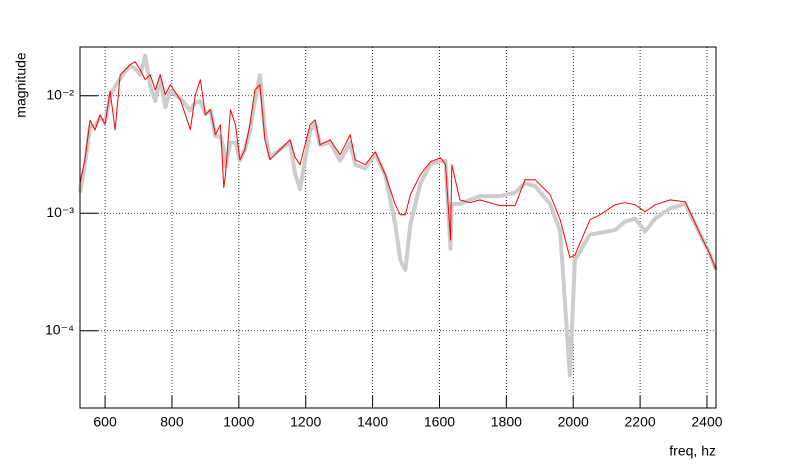 The image size is (796, 472). What do you see at coordinates (372, 422) in the screenshot?
I see `x-tick-label: 1400` at bounding box center [372, 422].